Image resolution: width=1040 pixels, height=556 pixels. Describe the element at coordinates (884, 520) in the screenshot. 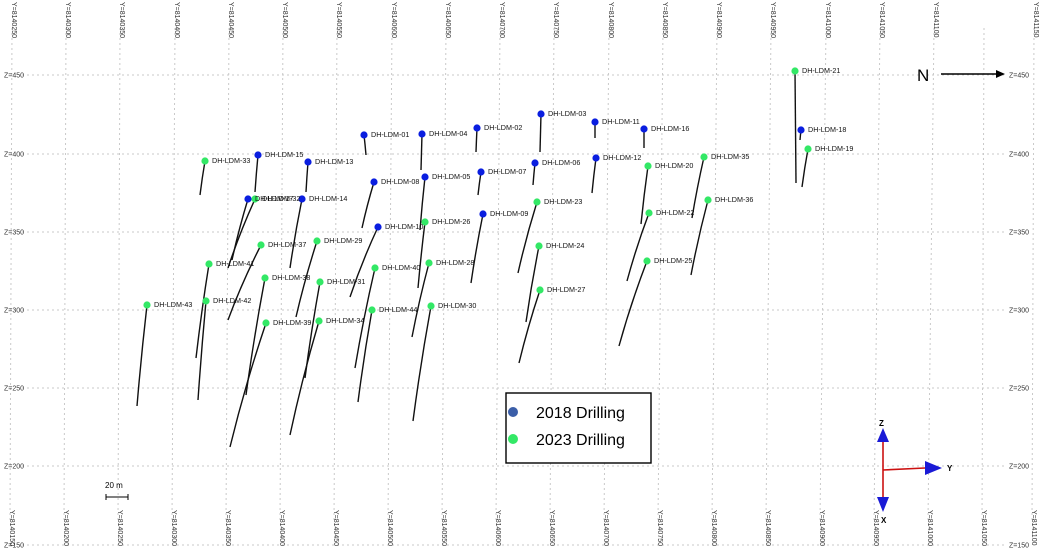

I see `triad-x-label: X` at that location.